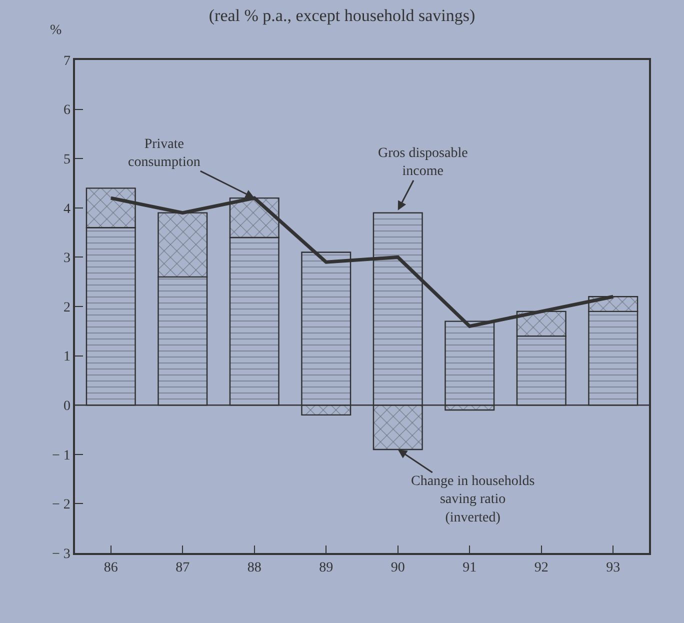 This screenshot has height=623, width=684. I want to click on x-tick-label: 87, so click(183, 568).